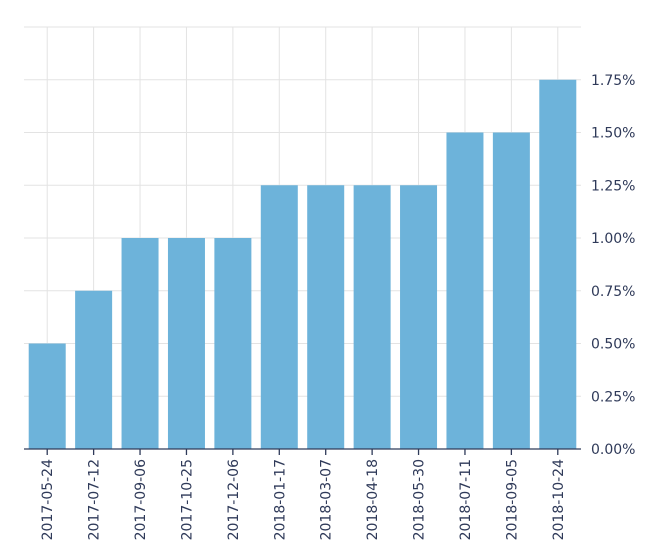 The image size is (651, 549). I want to click on x-tick-label: 2017-07-12, so click(95, 499).